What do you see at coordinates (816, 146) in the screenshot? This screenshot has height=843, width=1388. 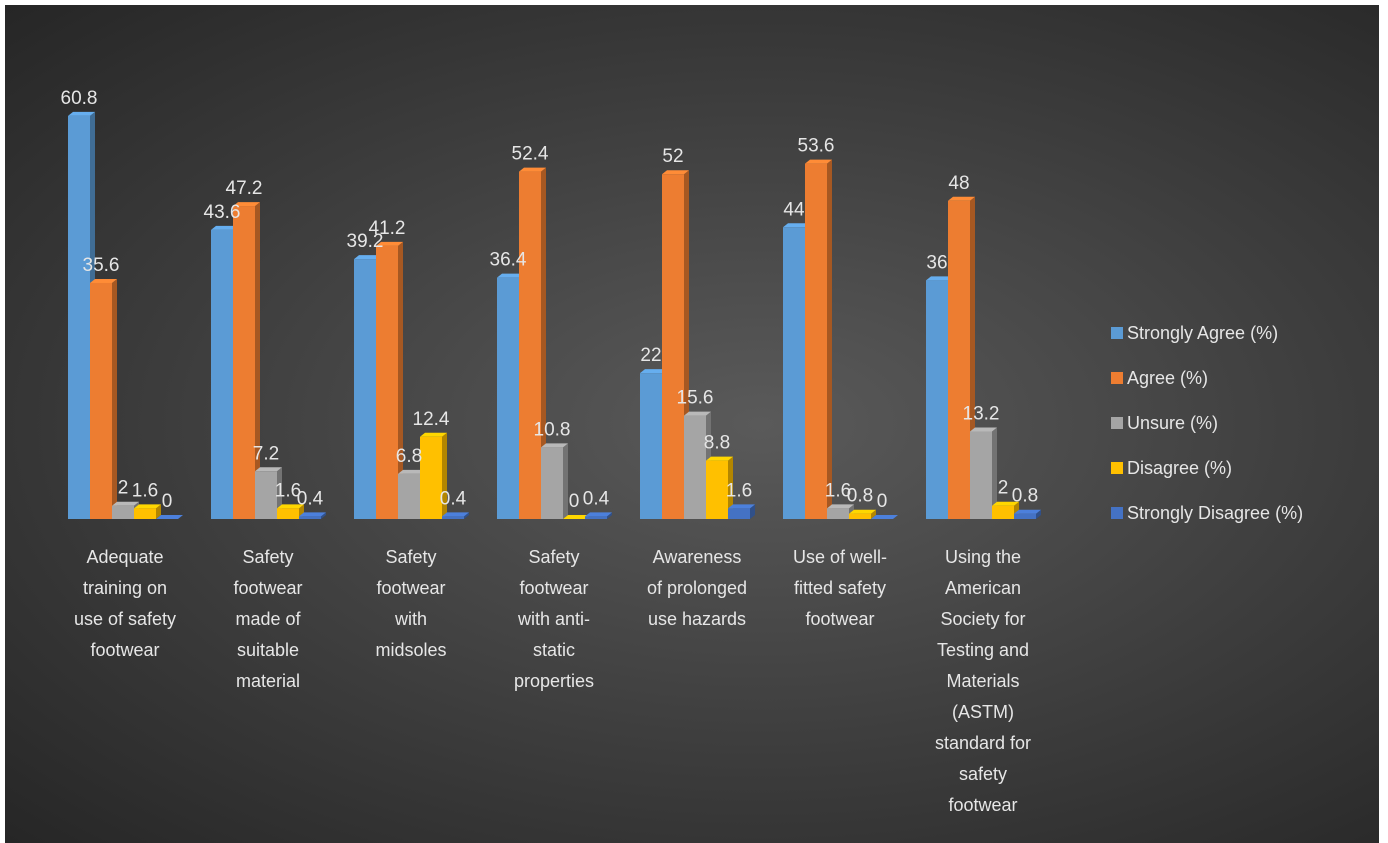 I see `data-label: 53.6` at bounding box center [816, 146].